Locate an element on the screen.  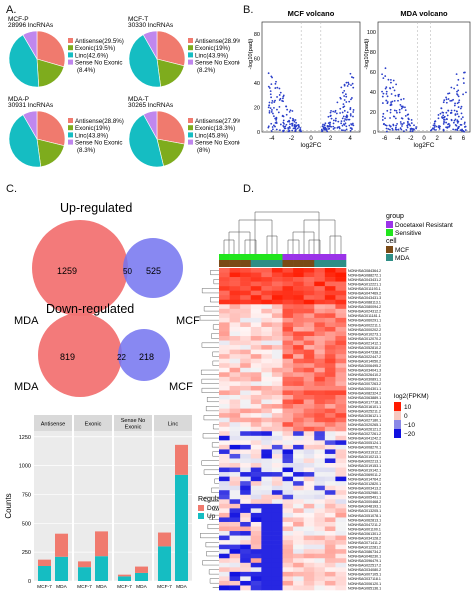
heatmap-row-label: NONHSAG034041.3 is located at coordinates (364, 371).